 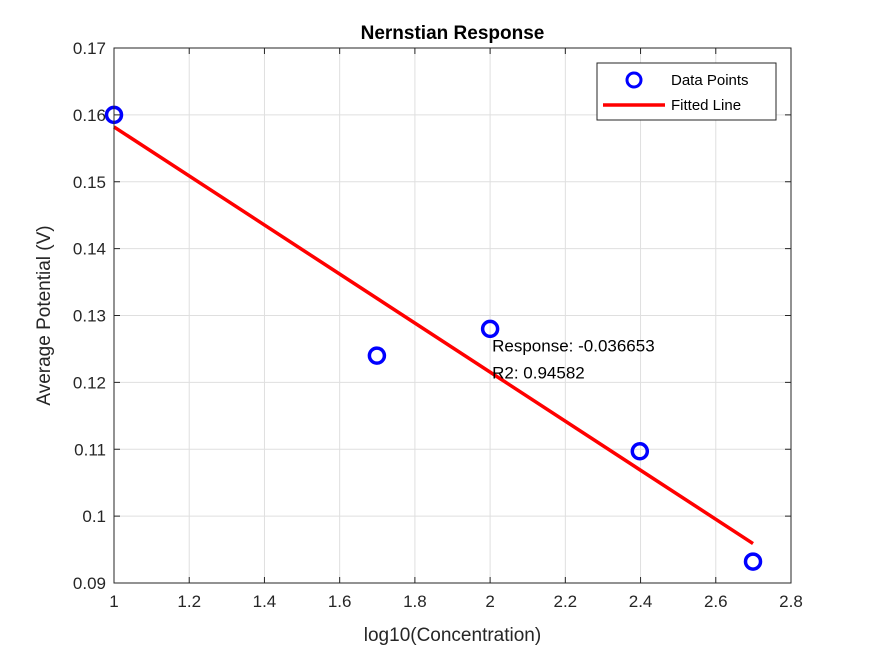 What do you see at coordinates (706, 105) in the screenshot?
I see `legend-label-fitted-line: Fitted Line` at bounding box center [706, 105].